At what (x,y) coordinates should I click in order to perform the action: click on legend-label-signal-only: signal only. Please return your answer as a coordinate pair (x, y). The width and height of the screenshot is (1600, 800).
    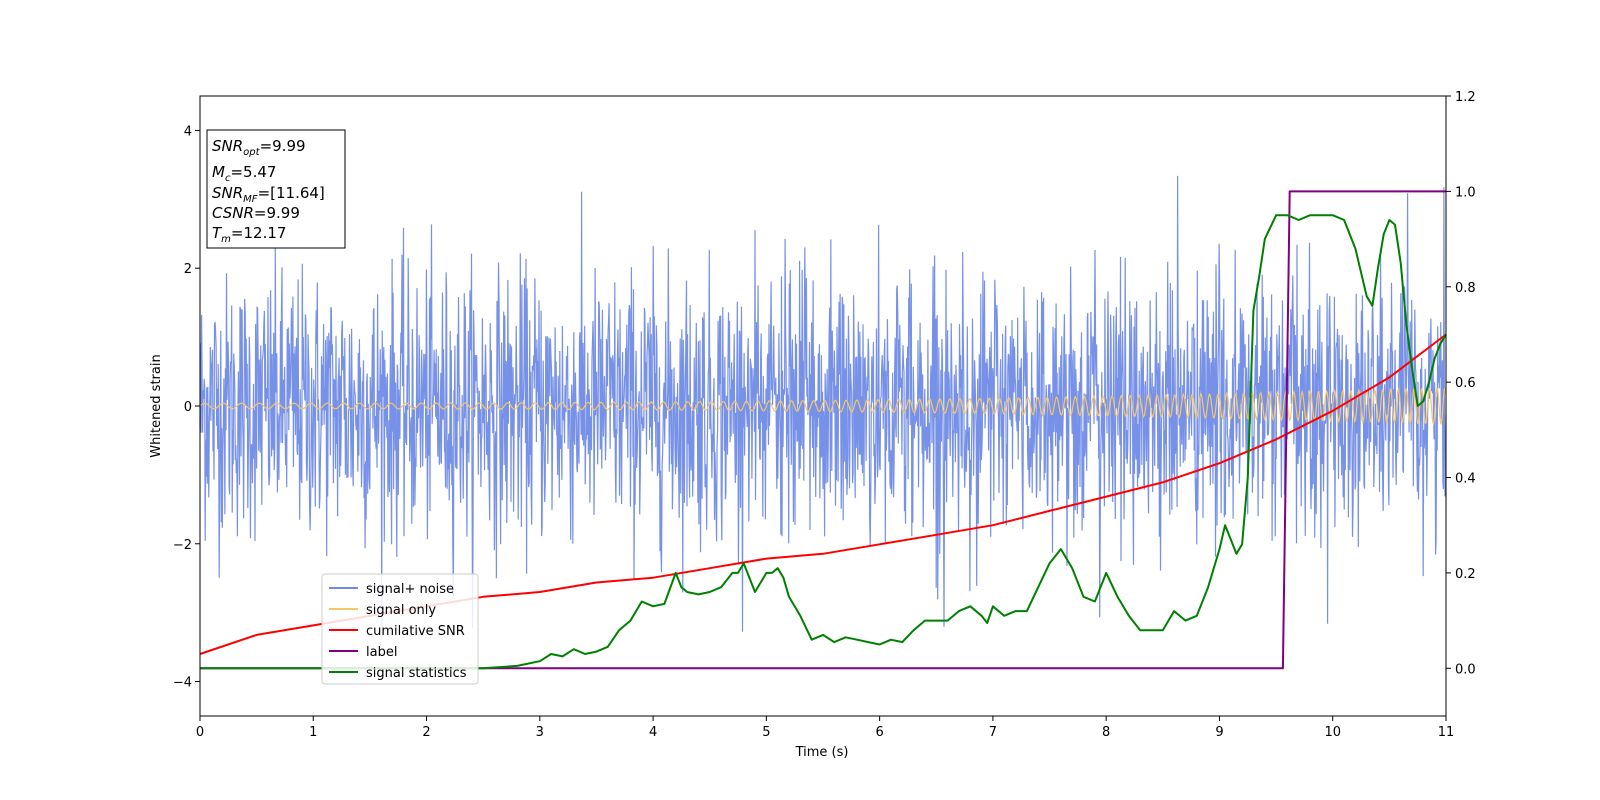
    Looking at the image, I should click on (401, 610).